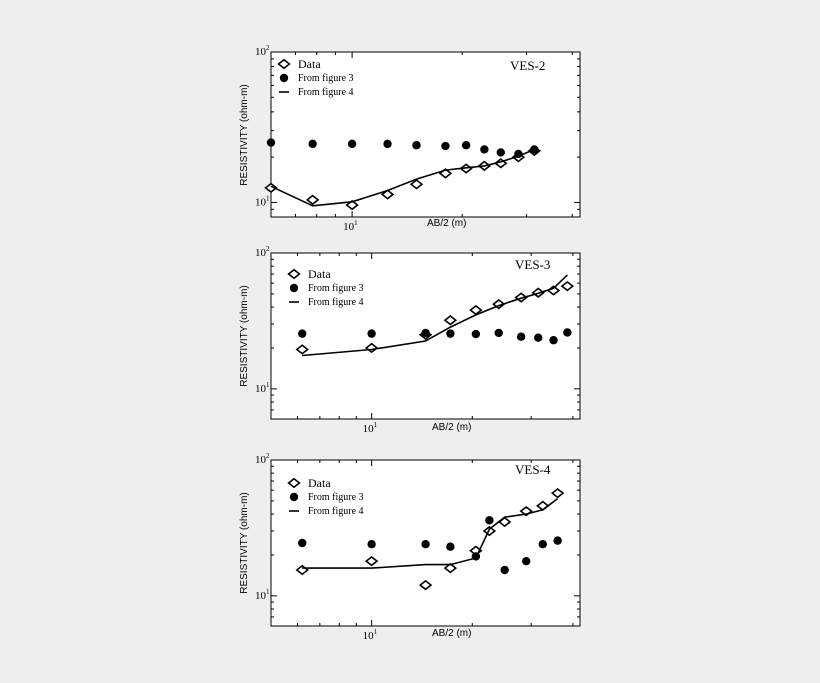 This screenshot has height=683, width=820. Describe the element at coordinates (533, 469) in the screenshot. I see `panel-label: VES-4` at that location.